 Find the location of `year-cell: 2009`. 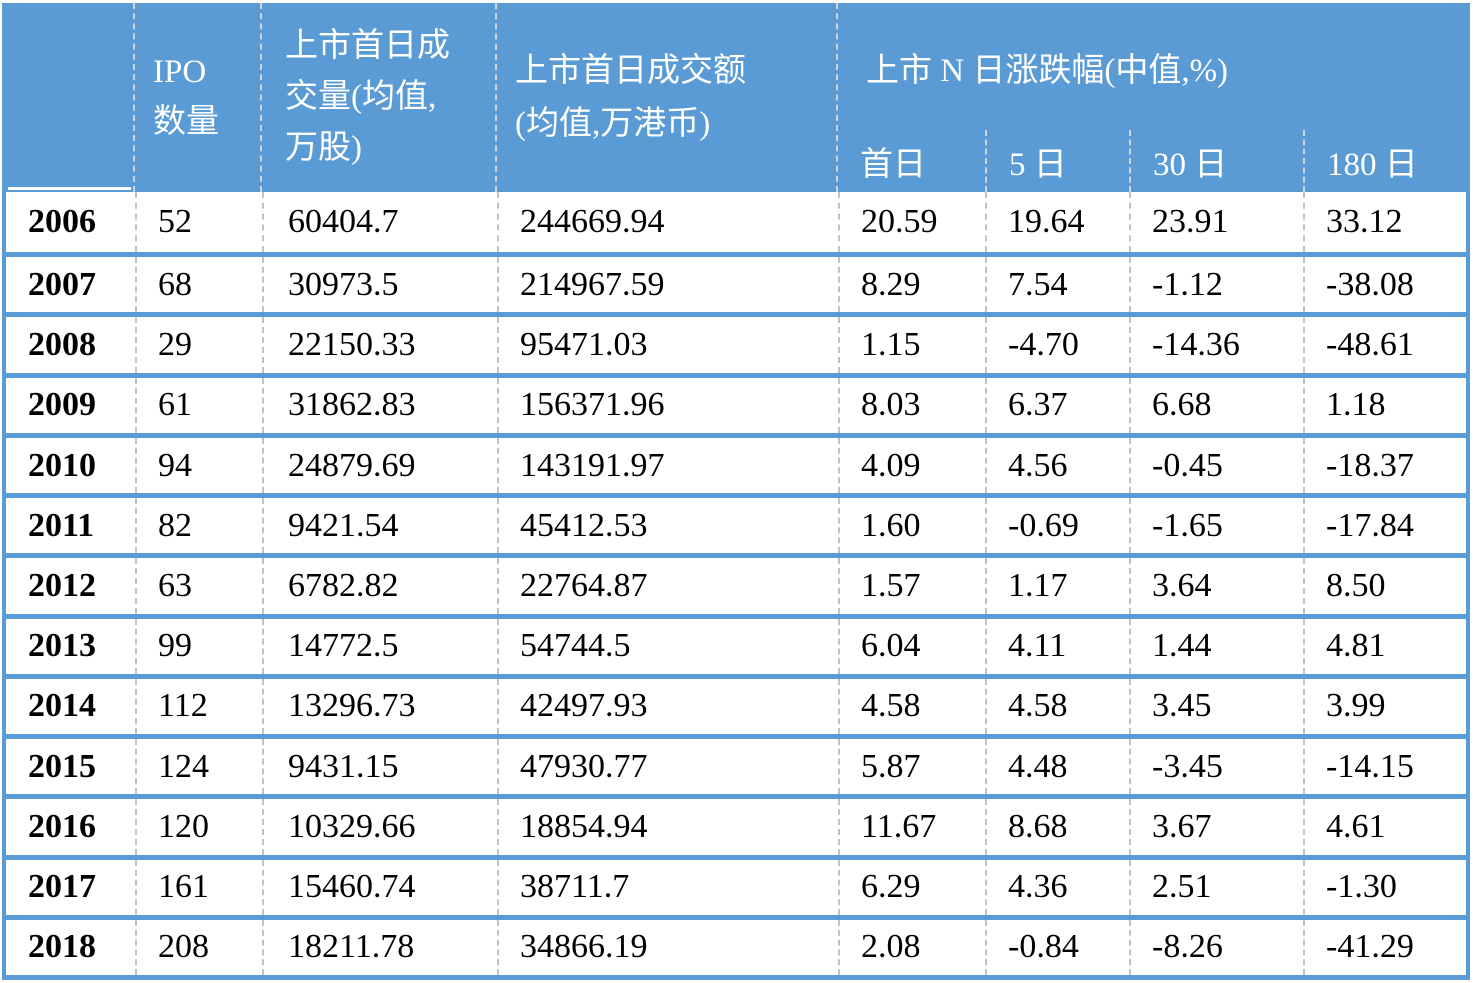

year-cell: 2009 is located at coordinates (70, 405).